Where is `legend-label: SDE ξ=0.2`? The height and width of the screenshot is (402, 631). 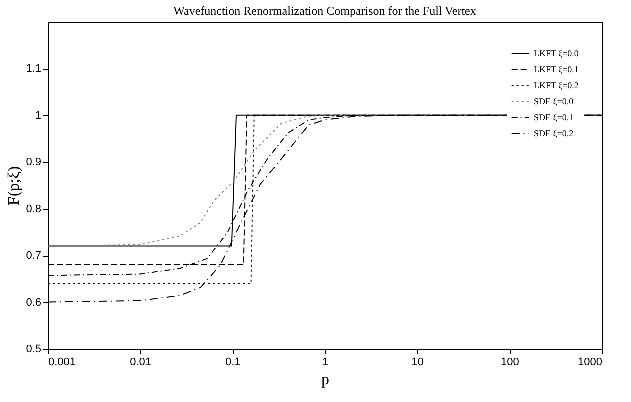
legend-label: SDE ξ=0.2 is located at coordinates (554, 133).